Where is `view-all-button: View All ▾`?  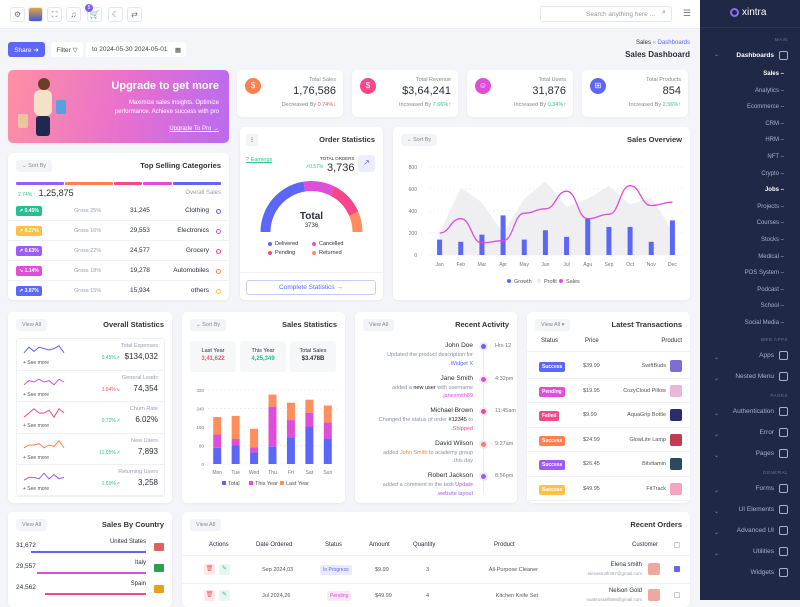
view-all-button: View All ▾ is located at coordinates (553, 325).